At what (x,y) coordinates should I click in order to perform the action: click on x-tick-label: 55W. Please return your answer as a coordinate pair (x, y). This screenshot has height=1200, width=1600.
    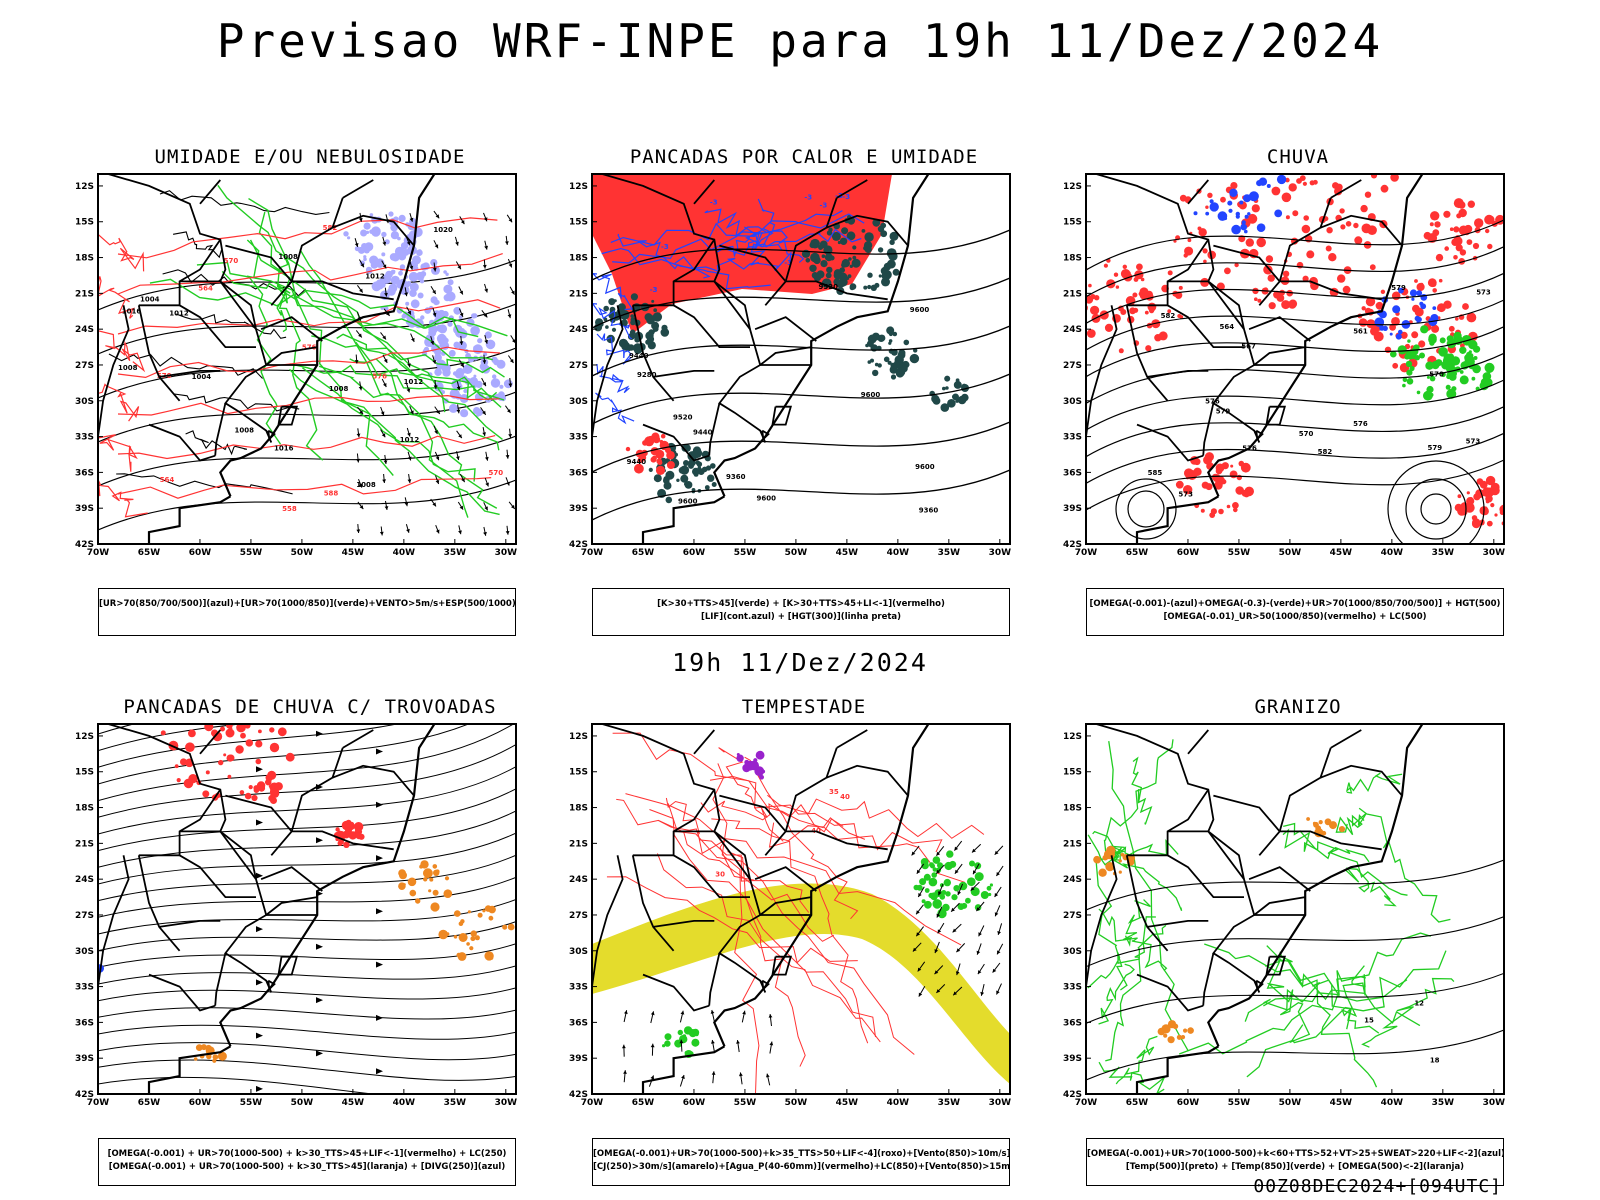
    Looking at the image, I should click on (745, 1103).